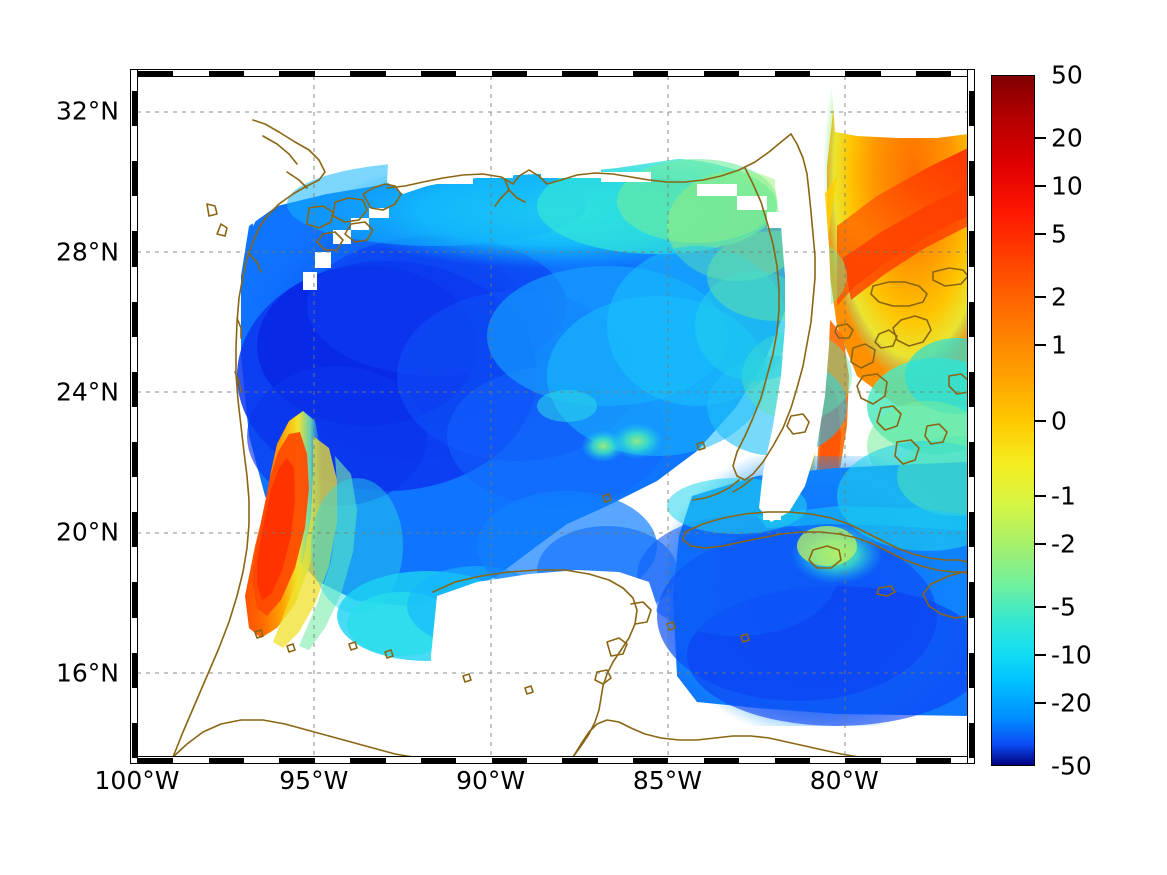 This screenshot has height=875, width=1167. What do you see at coordinates (552, 73) in the screenshot?
I see `map-frame-top` at bounding box center [552, 73].